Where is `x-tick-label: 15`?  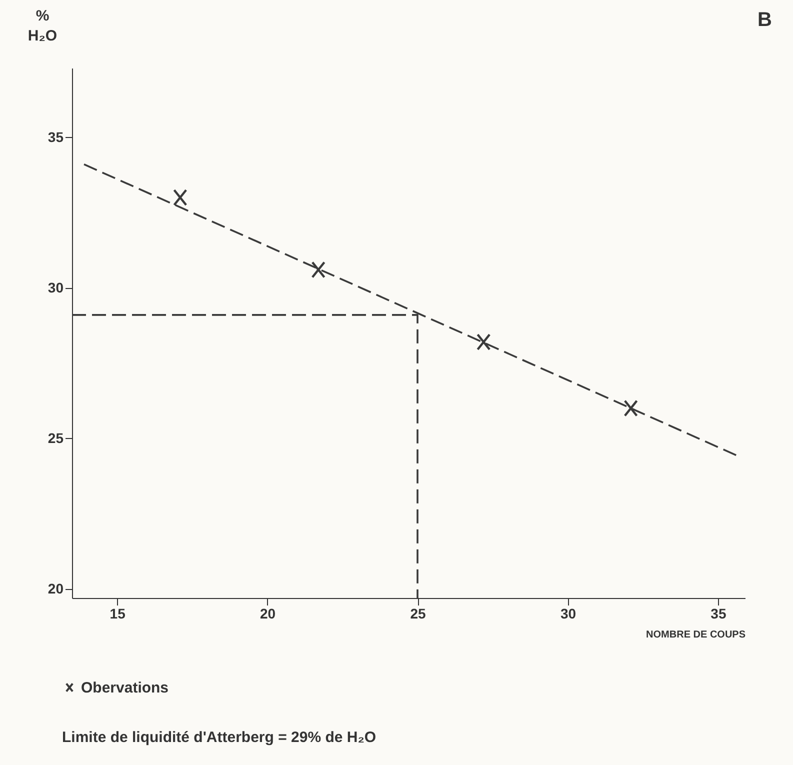 x-tick-label: 15 is located at coordinates (118, 614).